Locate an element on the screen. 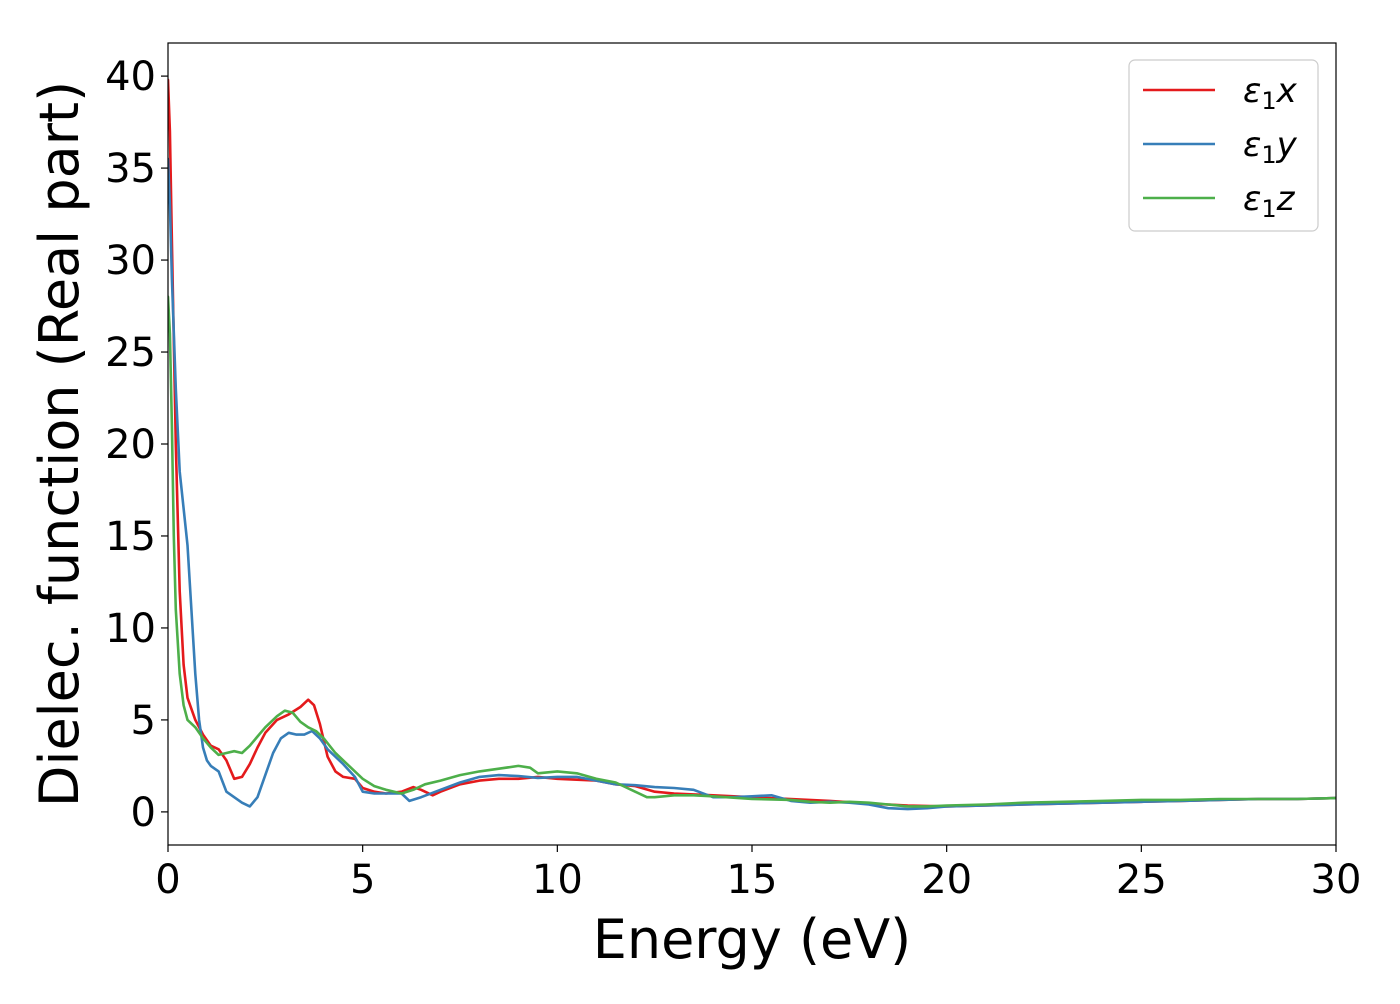 This screenshot has height=1004, width=1400. x-tick-label: 5 is located at coordinates (362, 880).